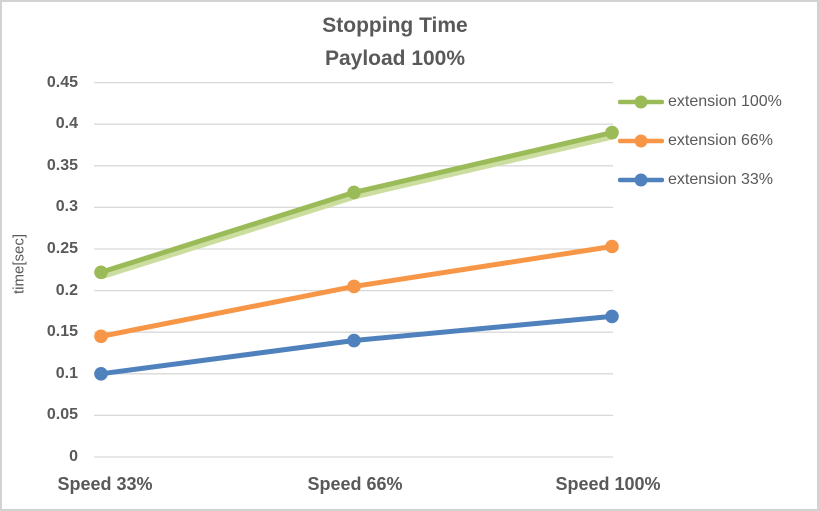 The height and width of the screenshot is (511, 819). What do you see at coordinates (66, 290) in the screenshot?
I see `y-tick-label: 0.2` at bounding box center [66, 290].